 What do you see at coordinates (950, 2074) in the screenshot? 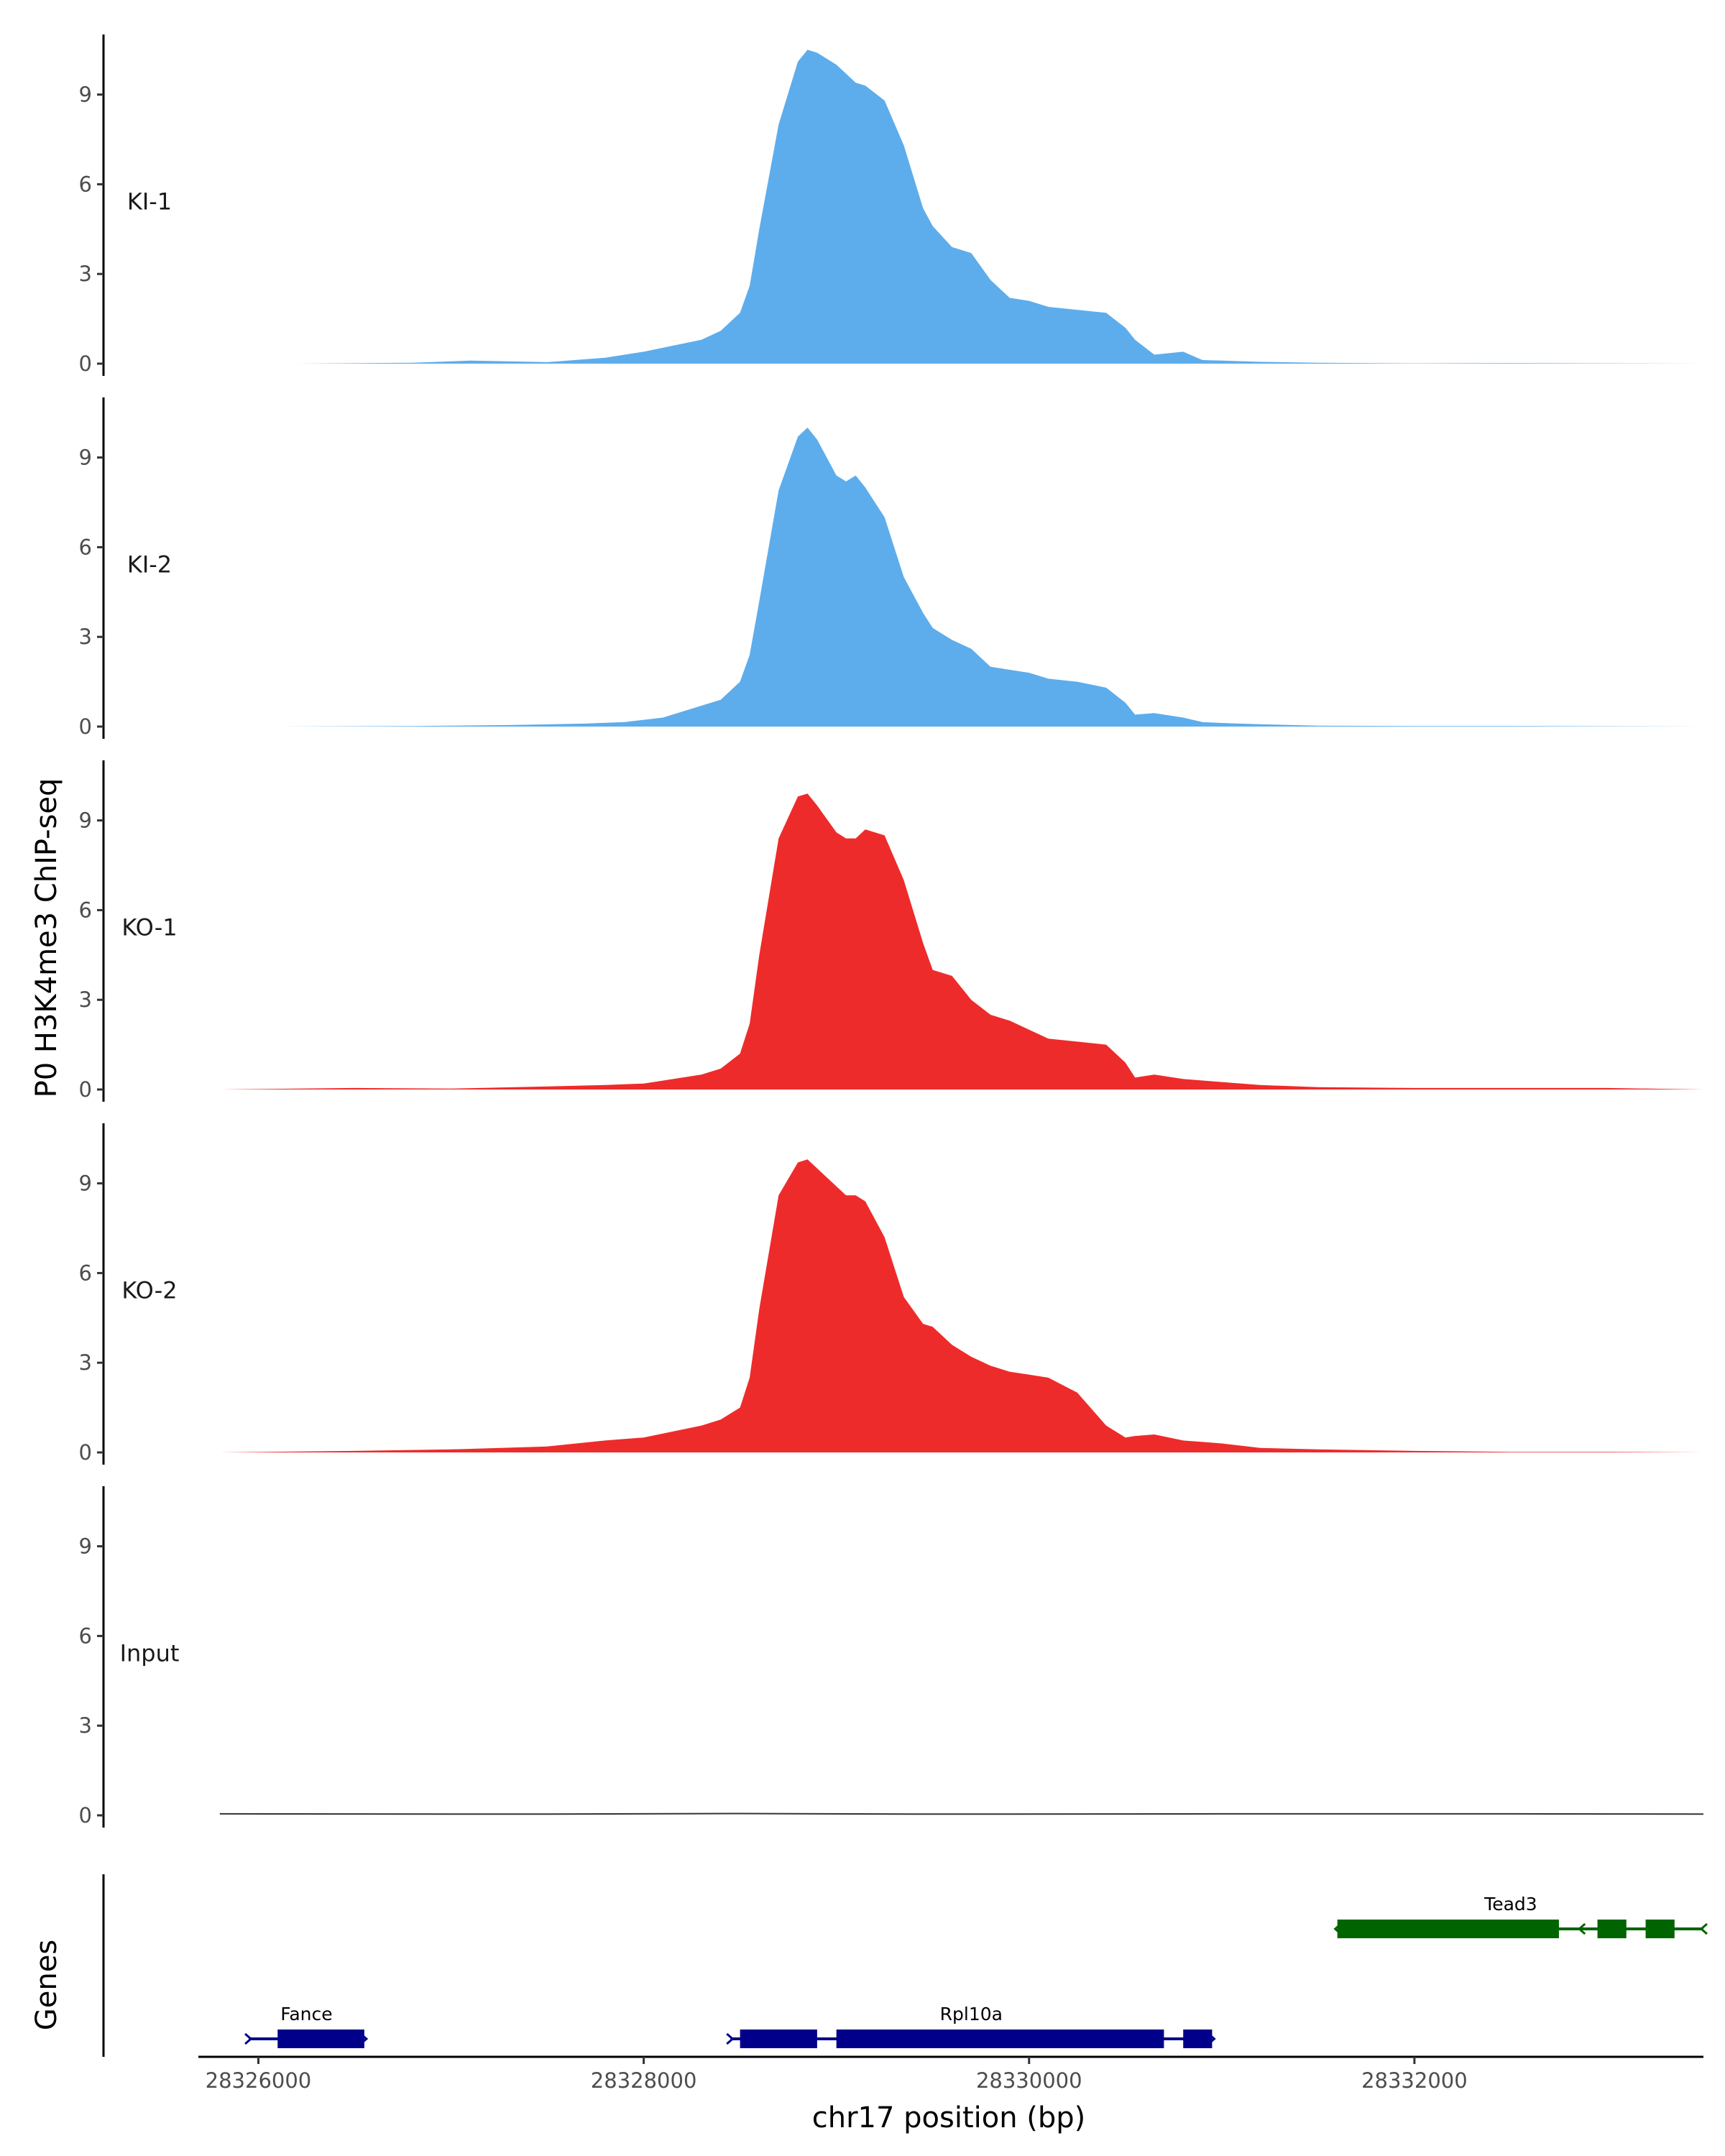
I see `x-axis: 28326000 28328000 28330000 28332000` at bounding box center [950, 2074].